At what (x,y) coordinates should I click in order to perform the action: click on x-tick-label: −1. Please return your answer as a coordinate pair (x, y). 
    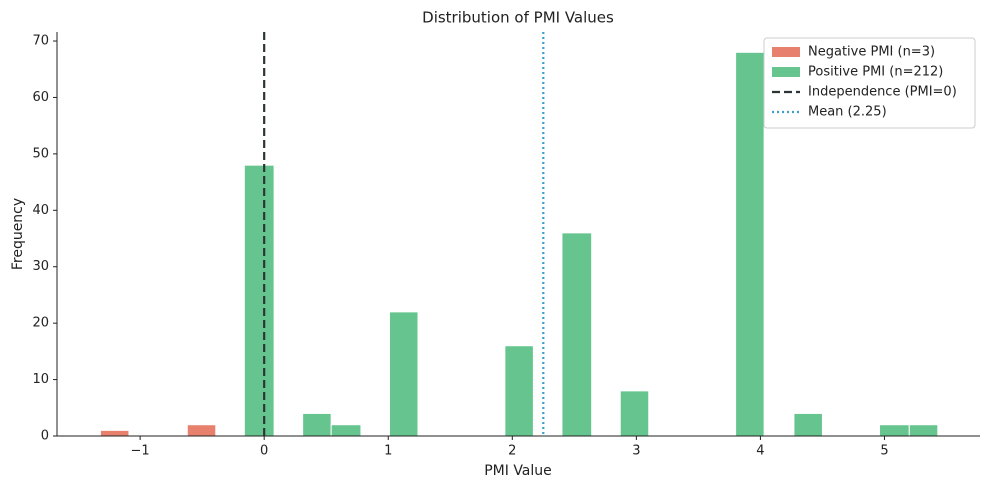
    Looking at the image, I should click on (140, 451).